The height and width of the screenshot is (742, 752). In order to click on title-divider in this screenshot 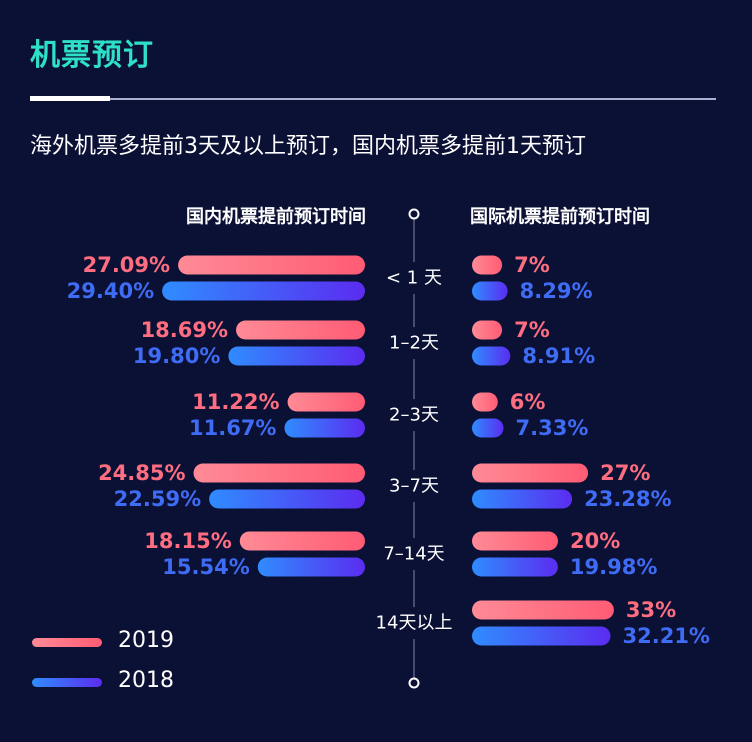, I will do `click(373, 99)`.